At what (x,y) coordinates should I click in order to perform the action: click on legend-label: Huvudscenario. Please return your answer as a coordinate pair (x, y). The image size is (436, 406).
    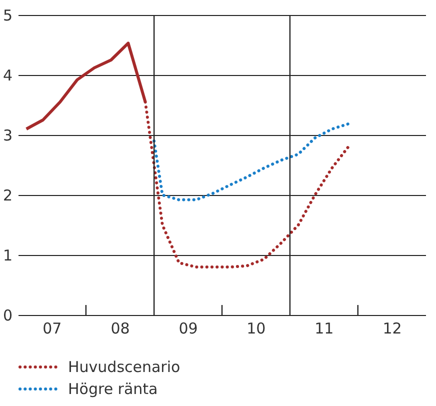
    Looking at the image, I should click on (124, 367).